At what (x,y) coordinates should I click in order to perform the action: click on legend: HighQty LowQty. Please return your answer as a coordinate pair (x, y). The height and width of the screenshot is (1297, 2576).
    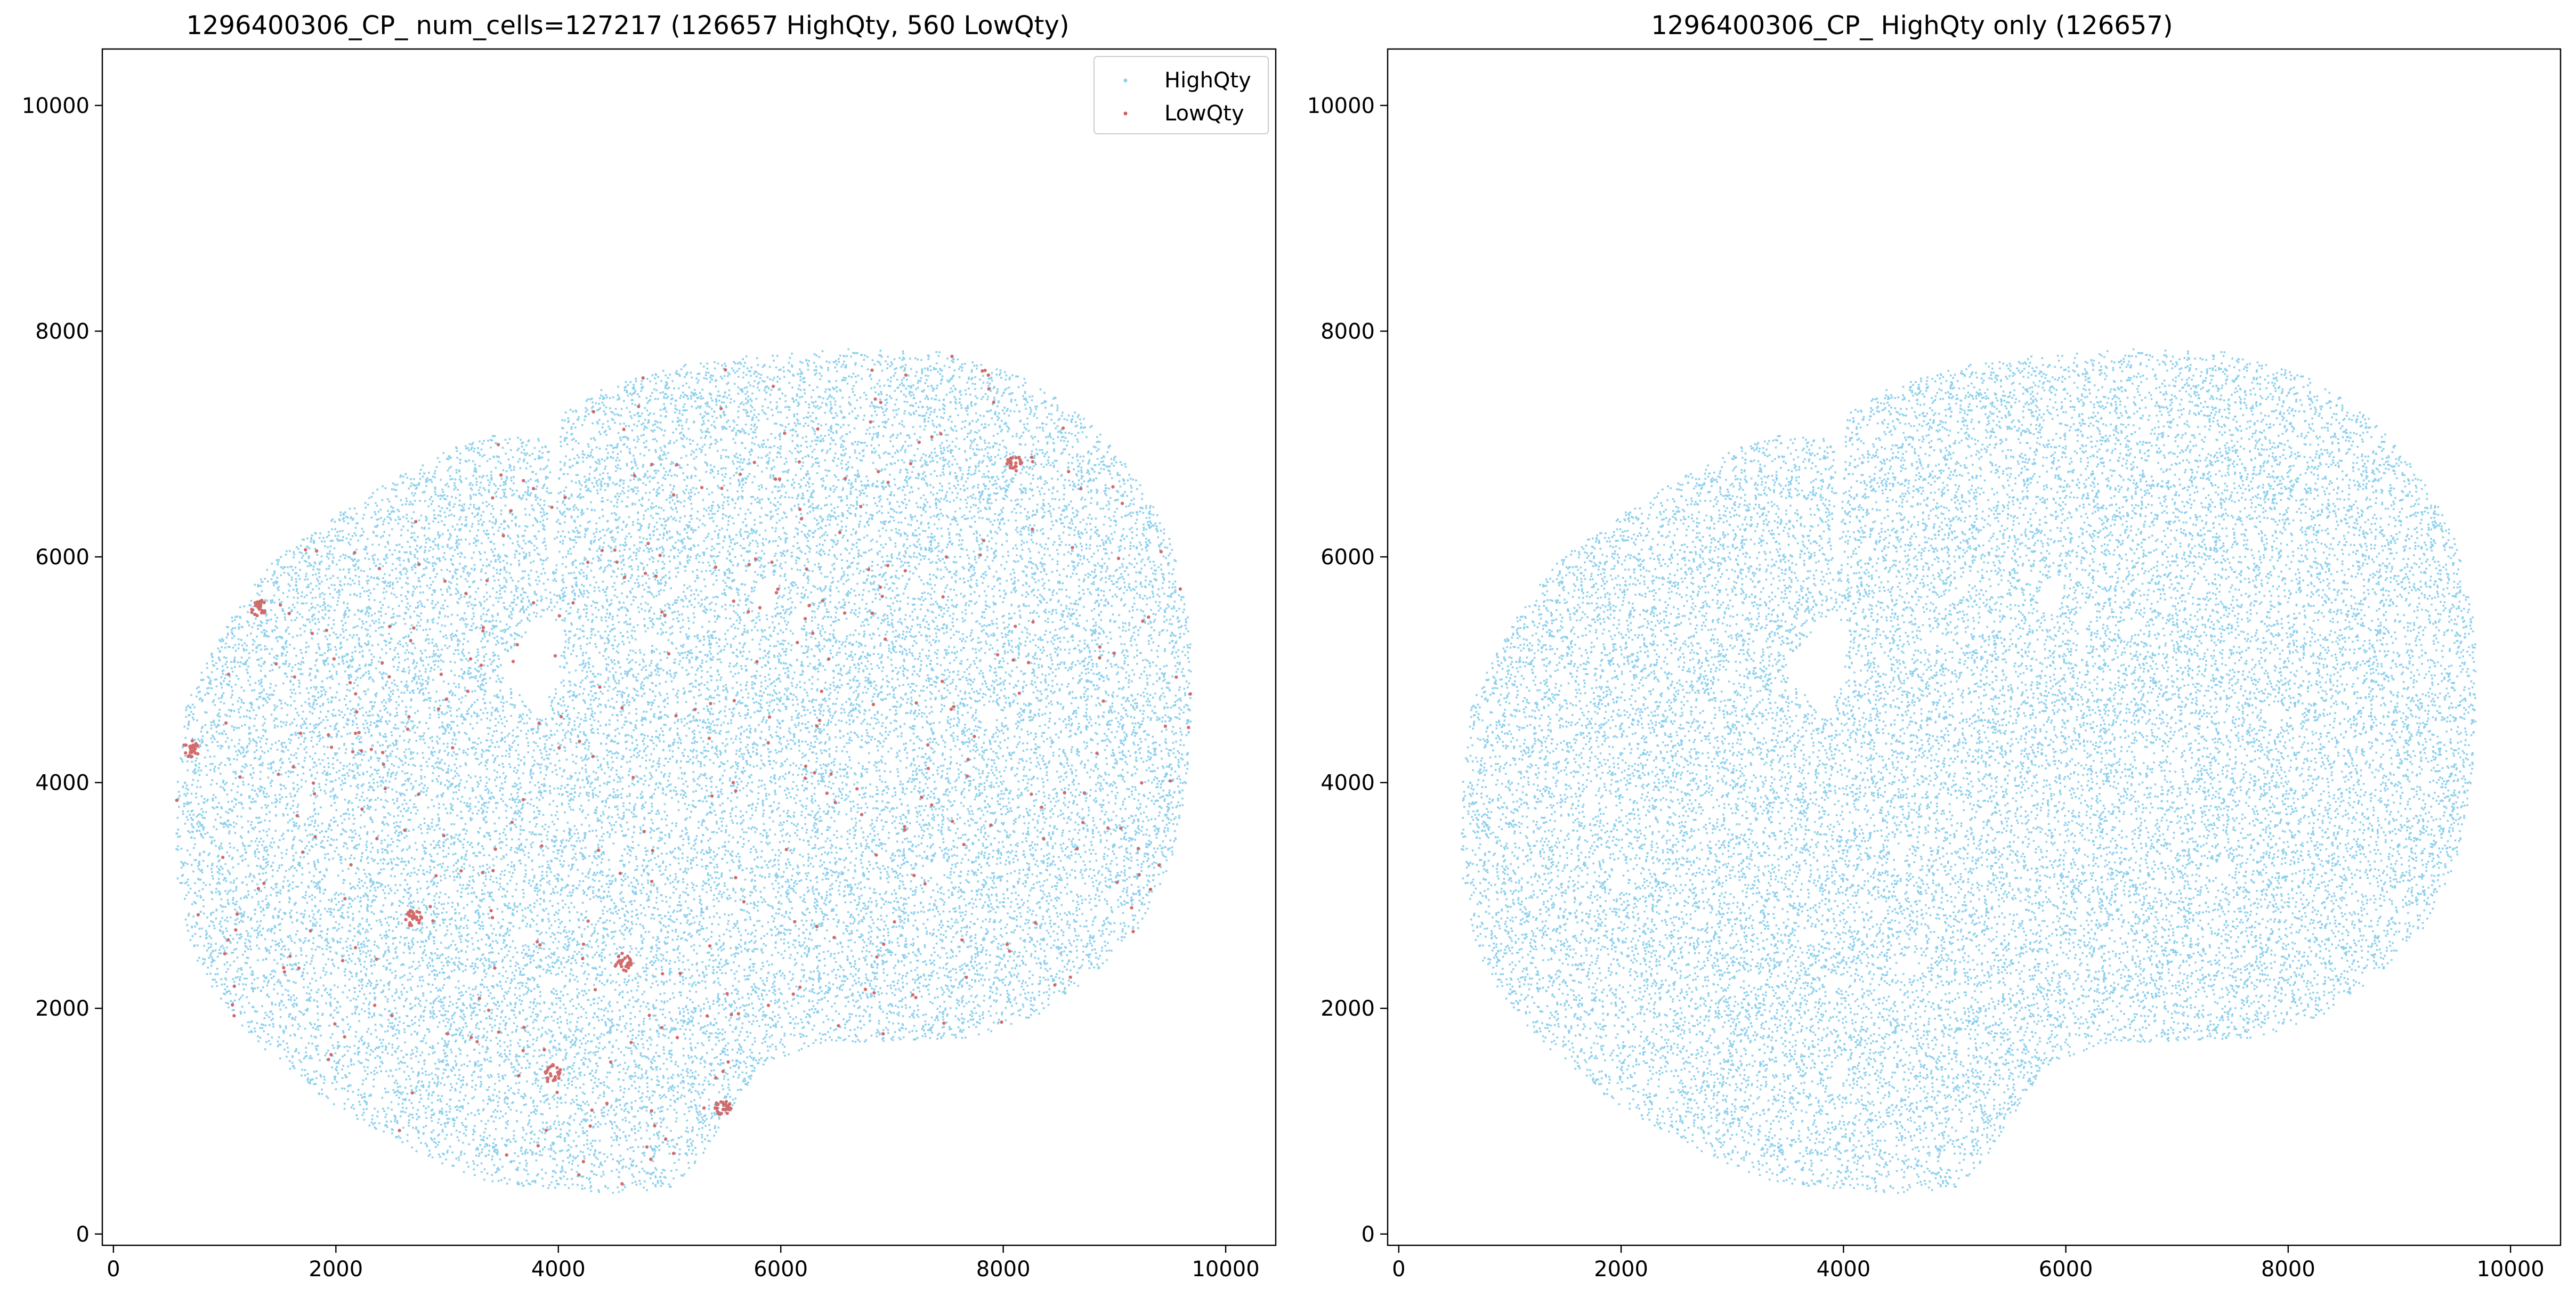
    Looking at the image, I should click on (1181, 95).